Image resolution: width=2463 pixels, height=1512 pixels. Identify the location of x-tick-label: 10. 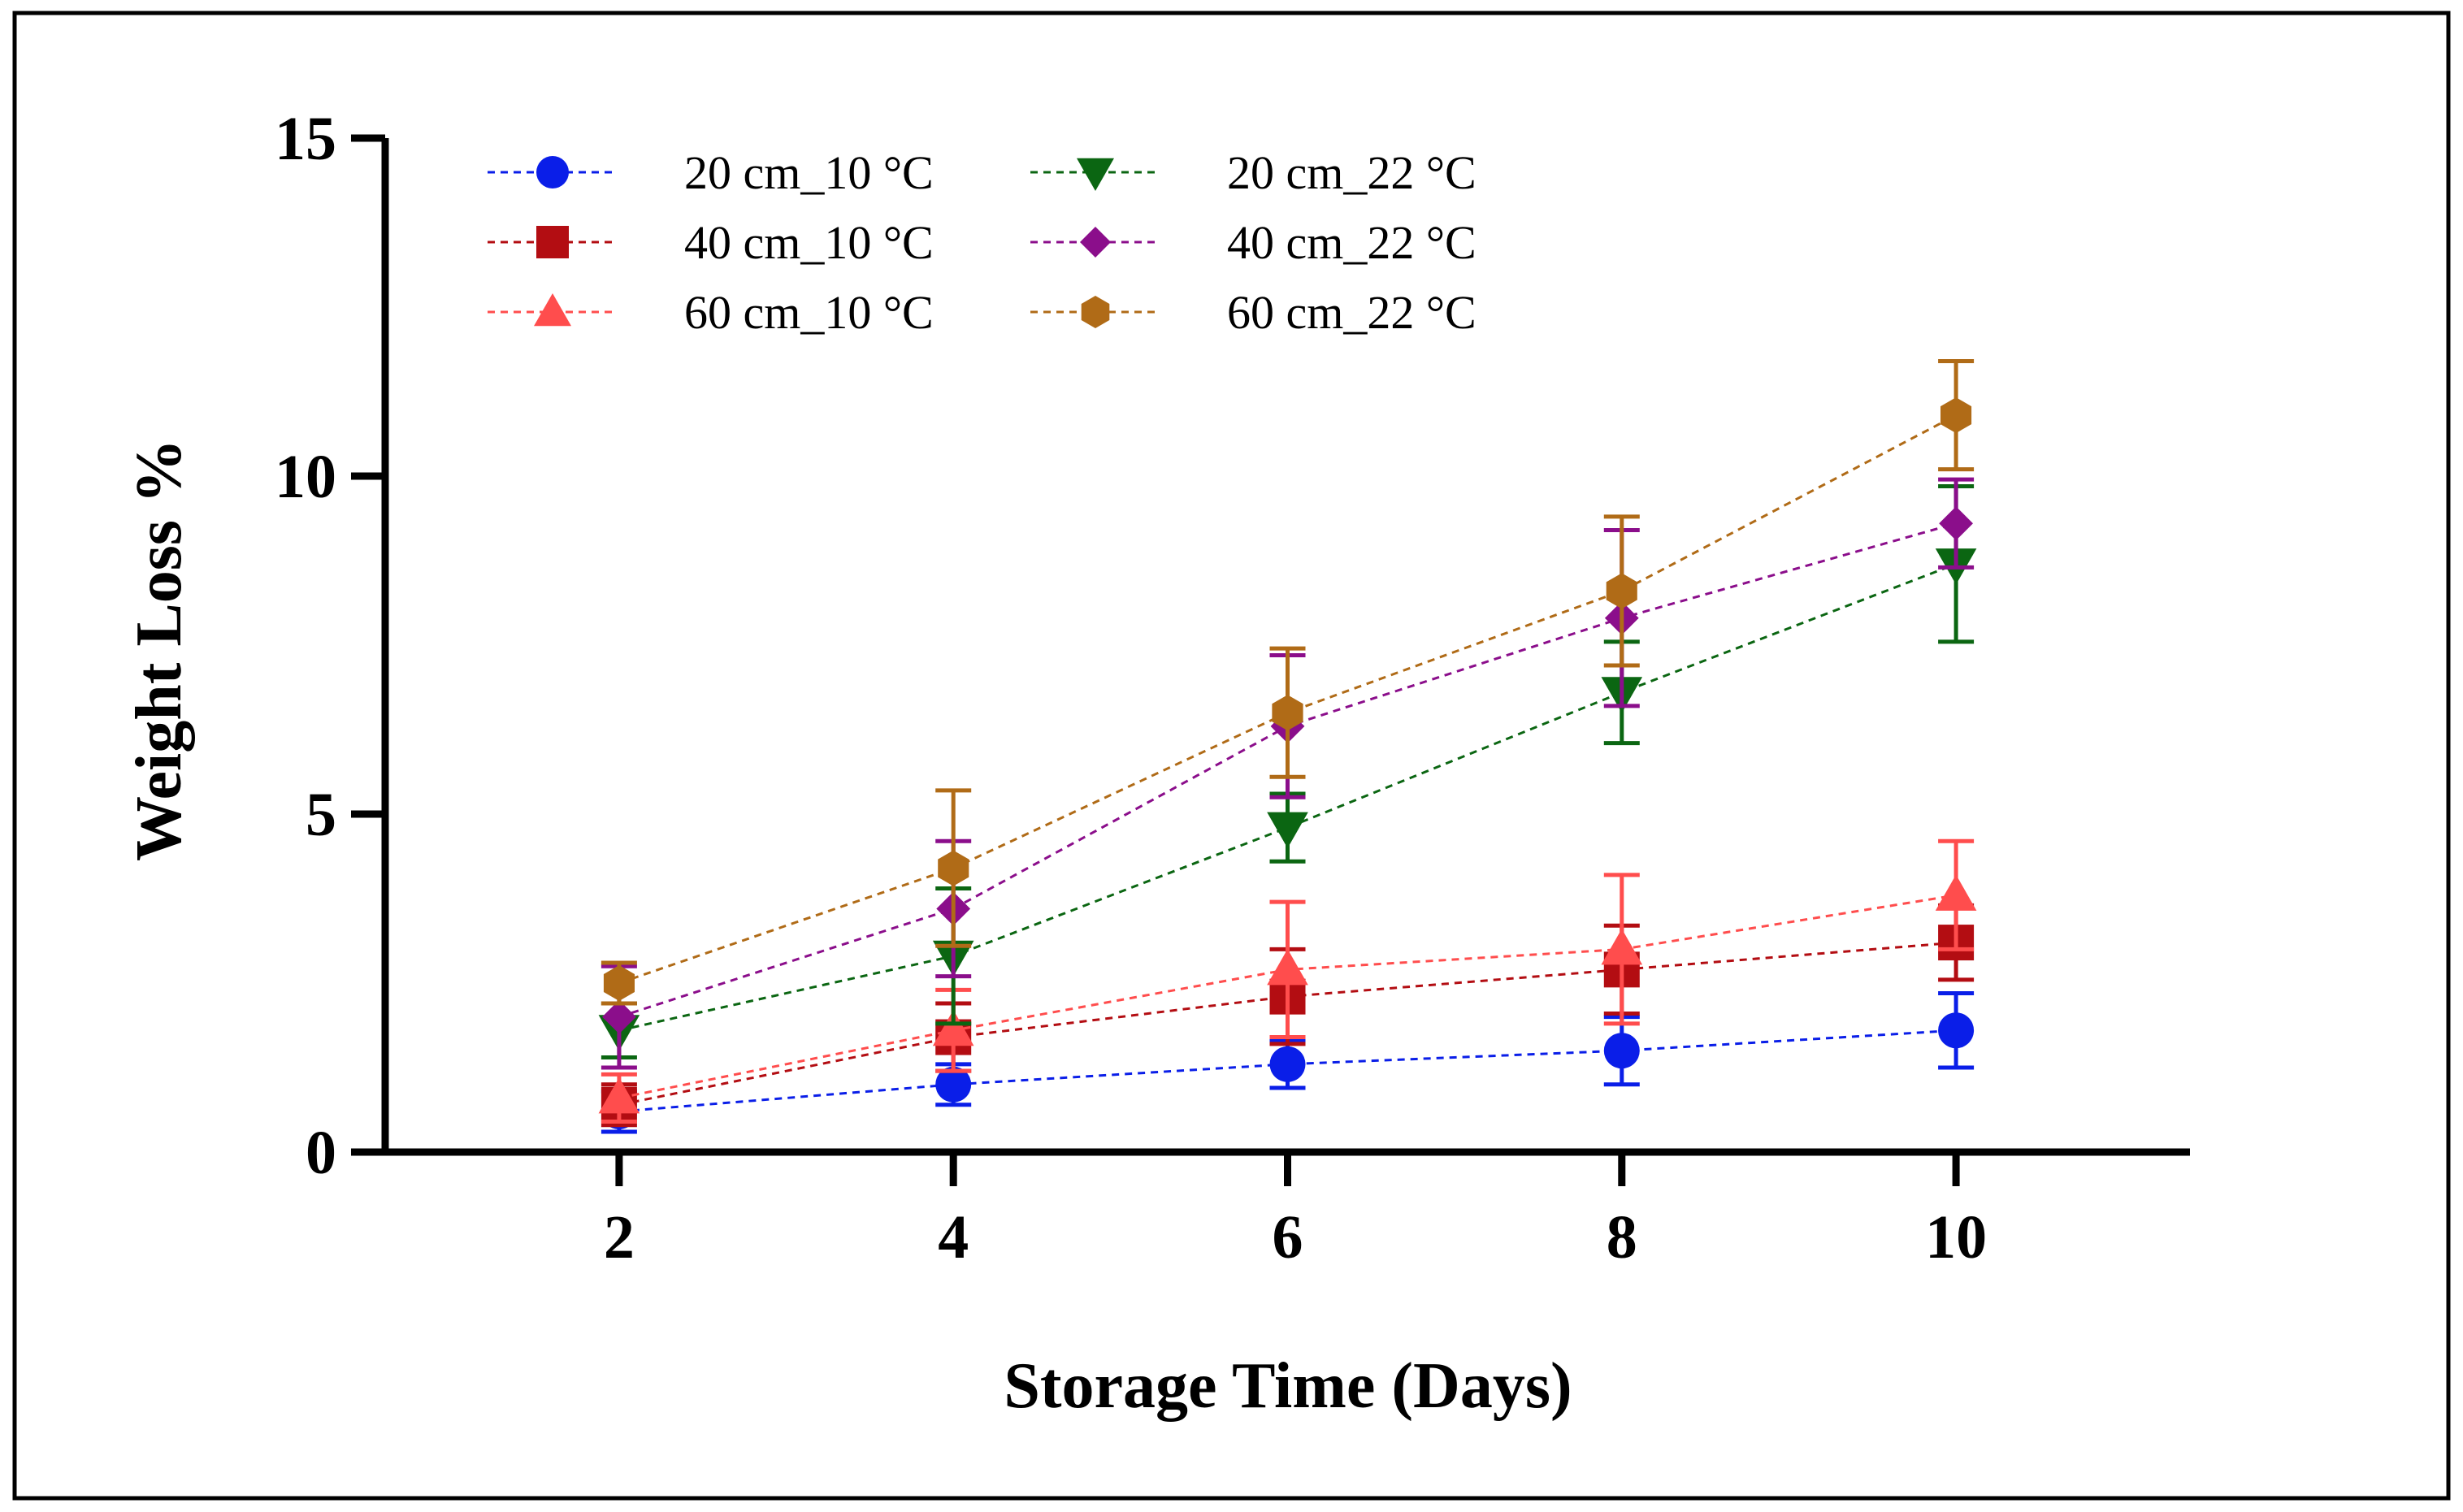
(1956, 1237).